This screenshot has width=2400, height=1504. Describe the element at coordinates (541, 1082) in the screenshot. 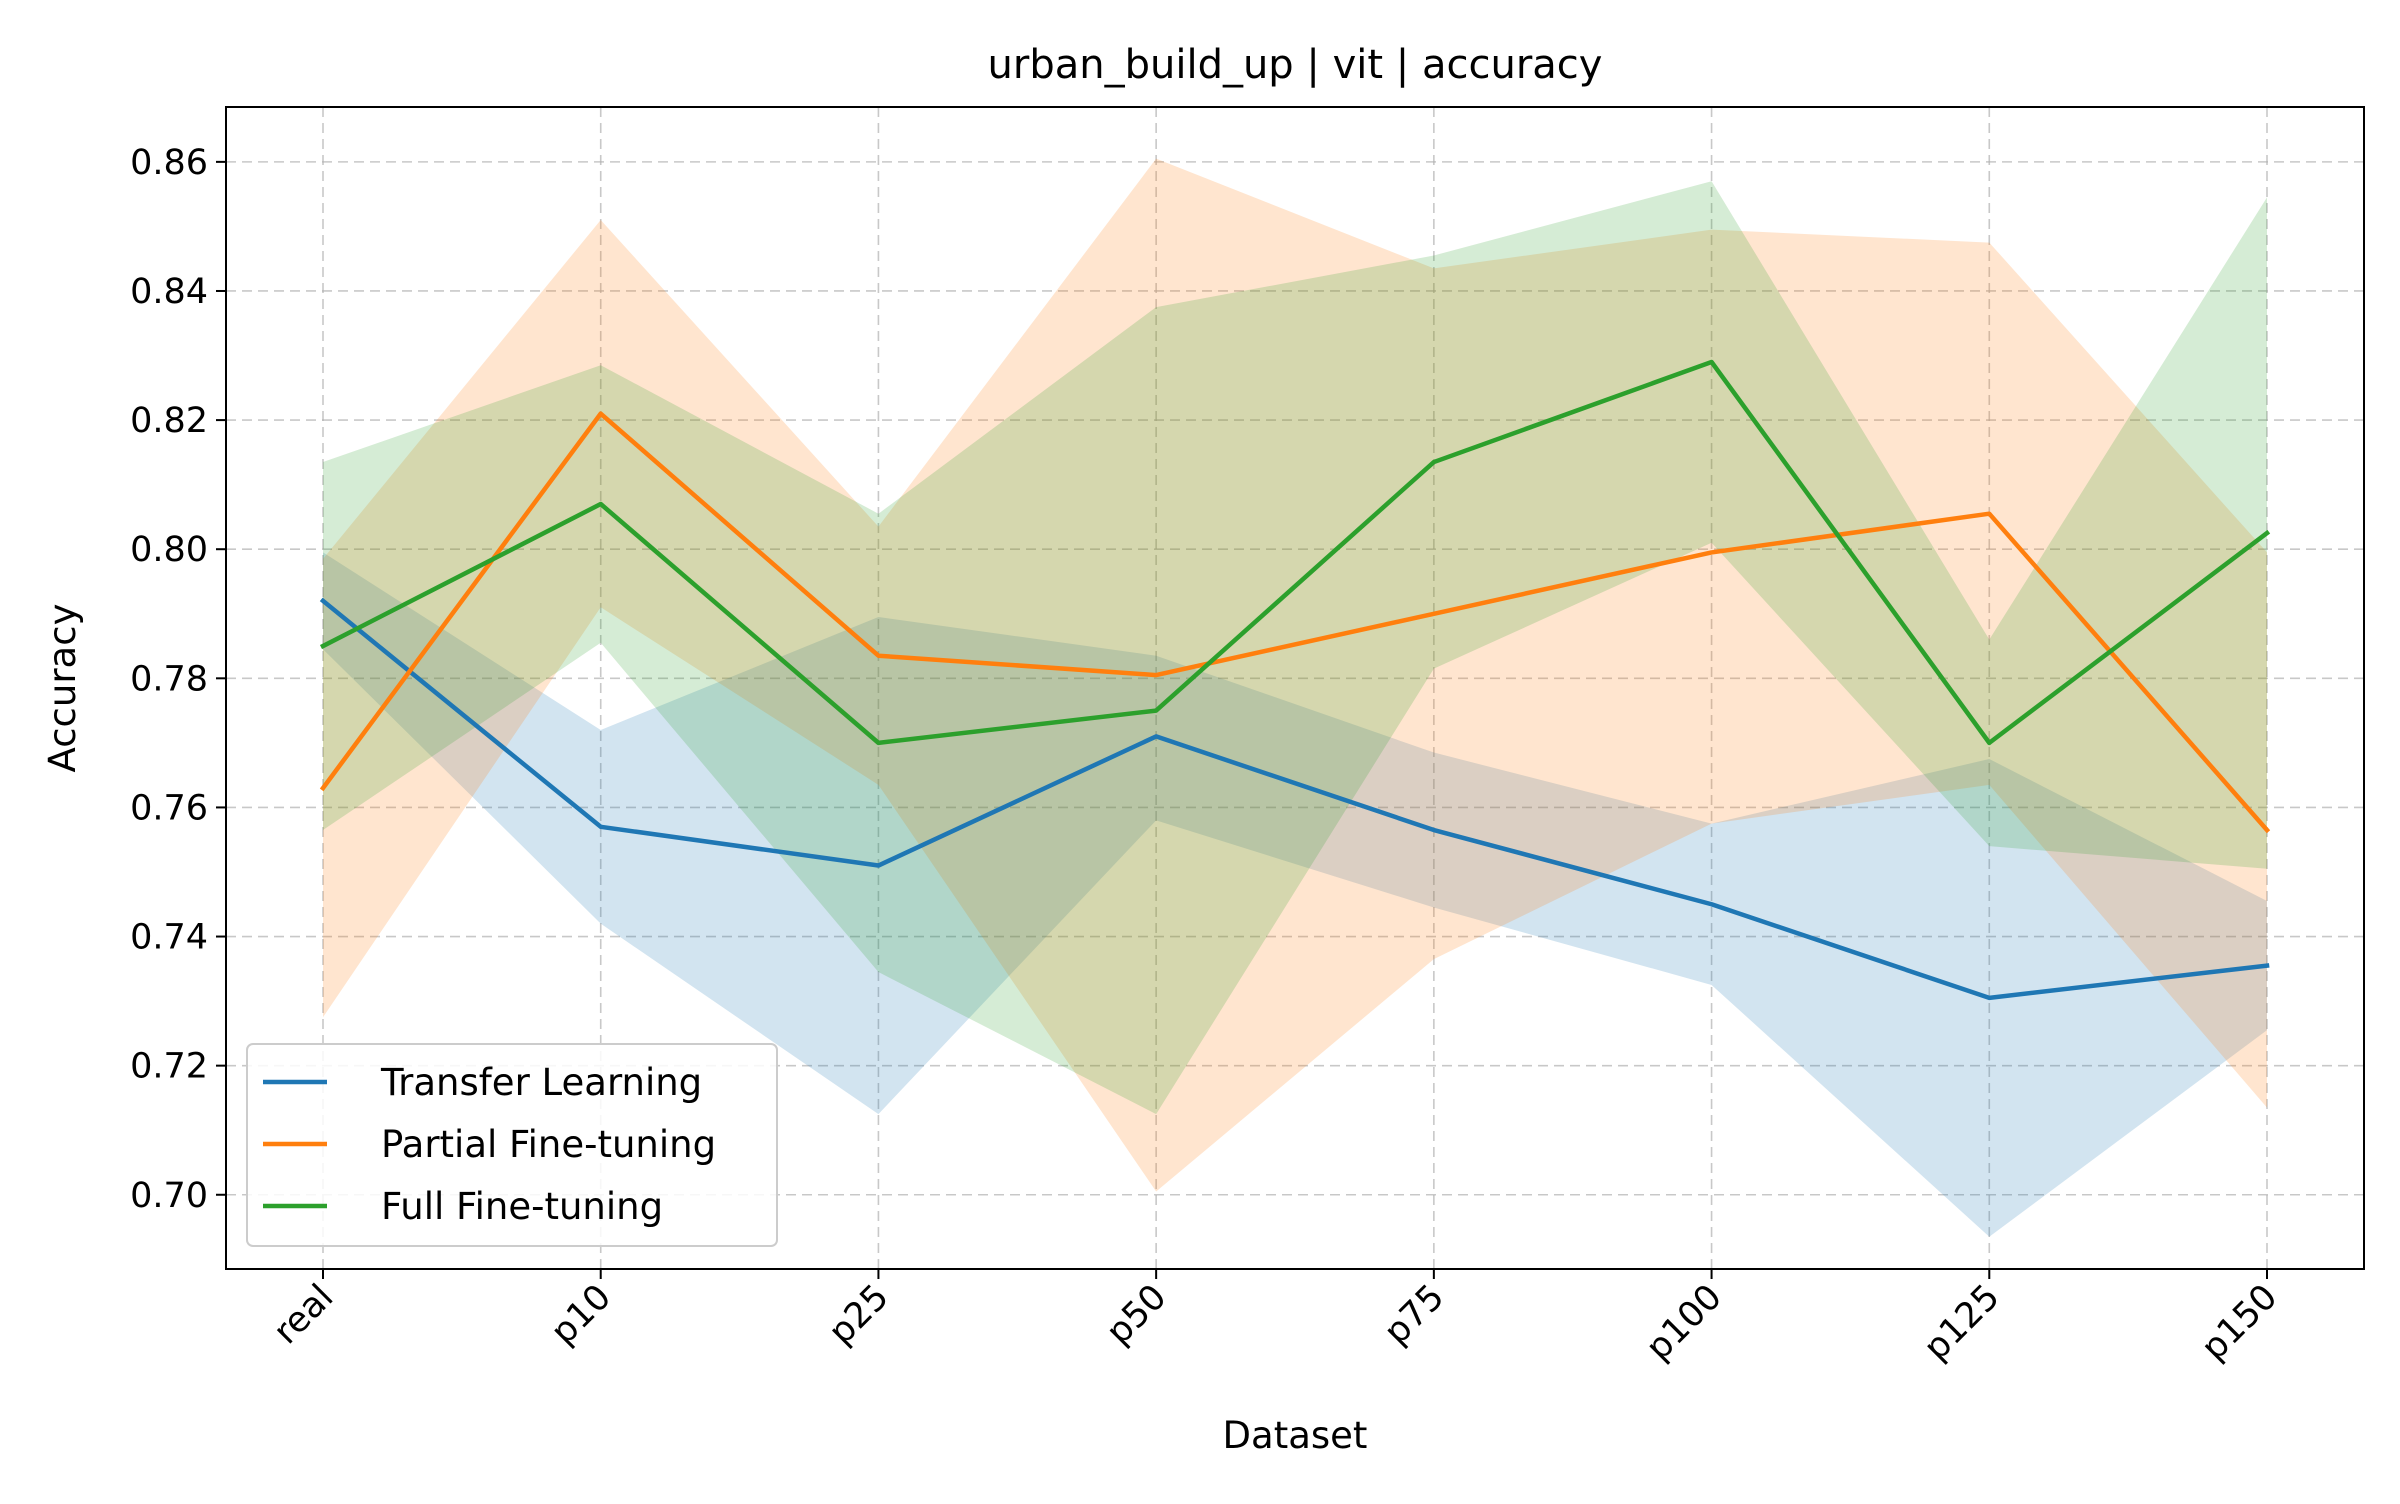

I see `legend-label-1: Transfer Learning` at that location.